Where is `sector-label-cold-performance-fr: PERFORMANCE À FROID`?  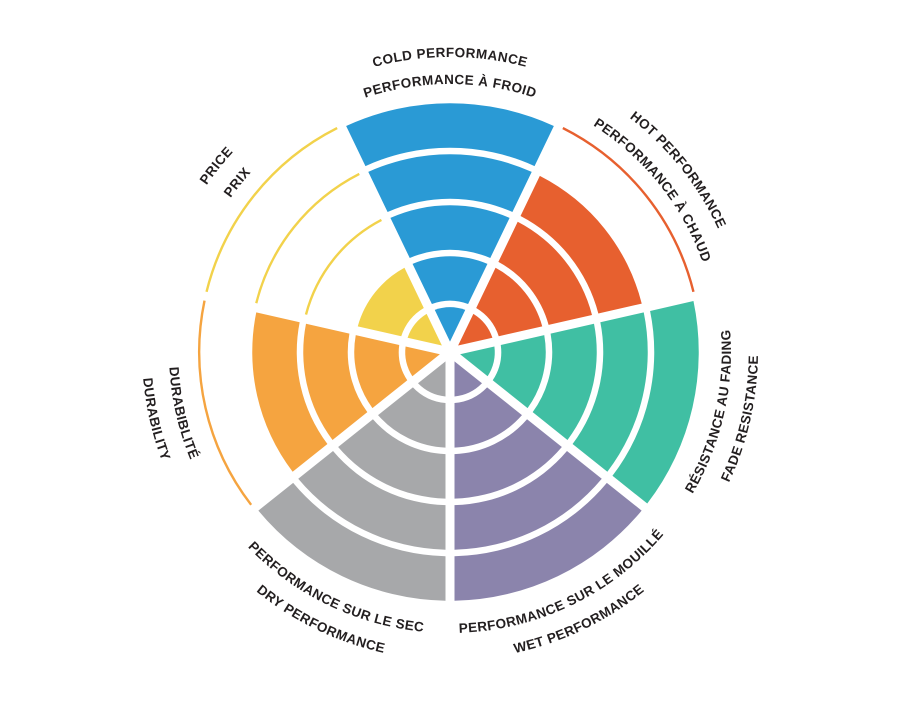
sector-label-cold-performance-fr: PERFORMANCE À FROID is located at coordinates (449, 86).